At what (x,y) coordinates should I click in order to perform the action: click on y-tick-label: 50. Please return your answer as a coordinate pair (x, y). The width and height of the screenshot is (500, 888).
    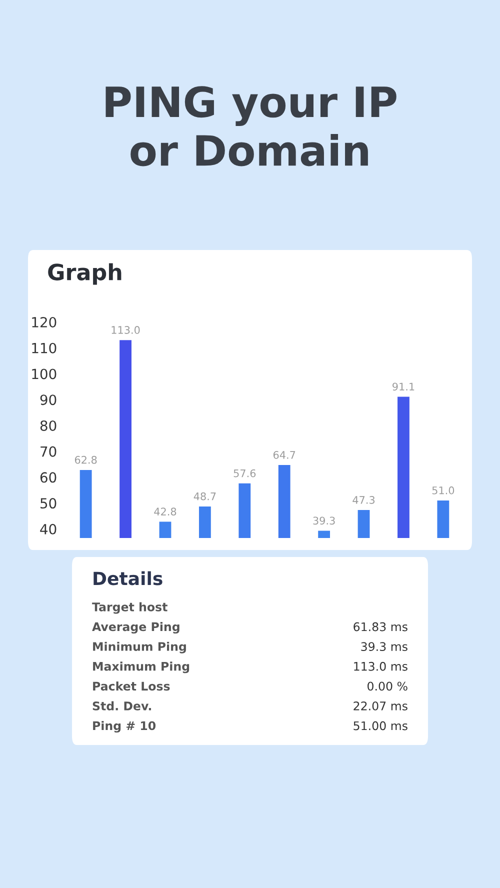
    Looking at the image, I should click on (48, 503).